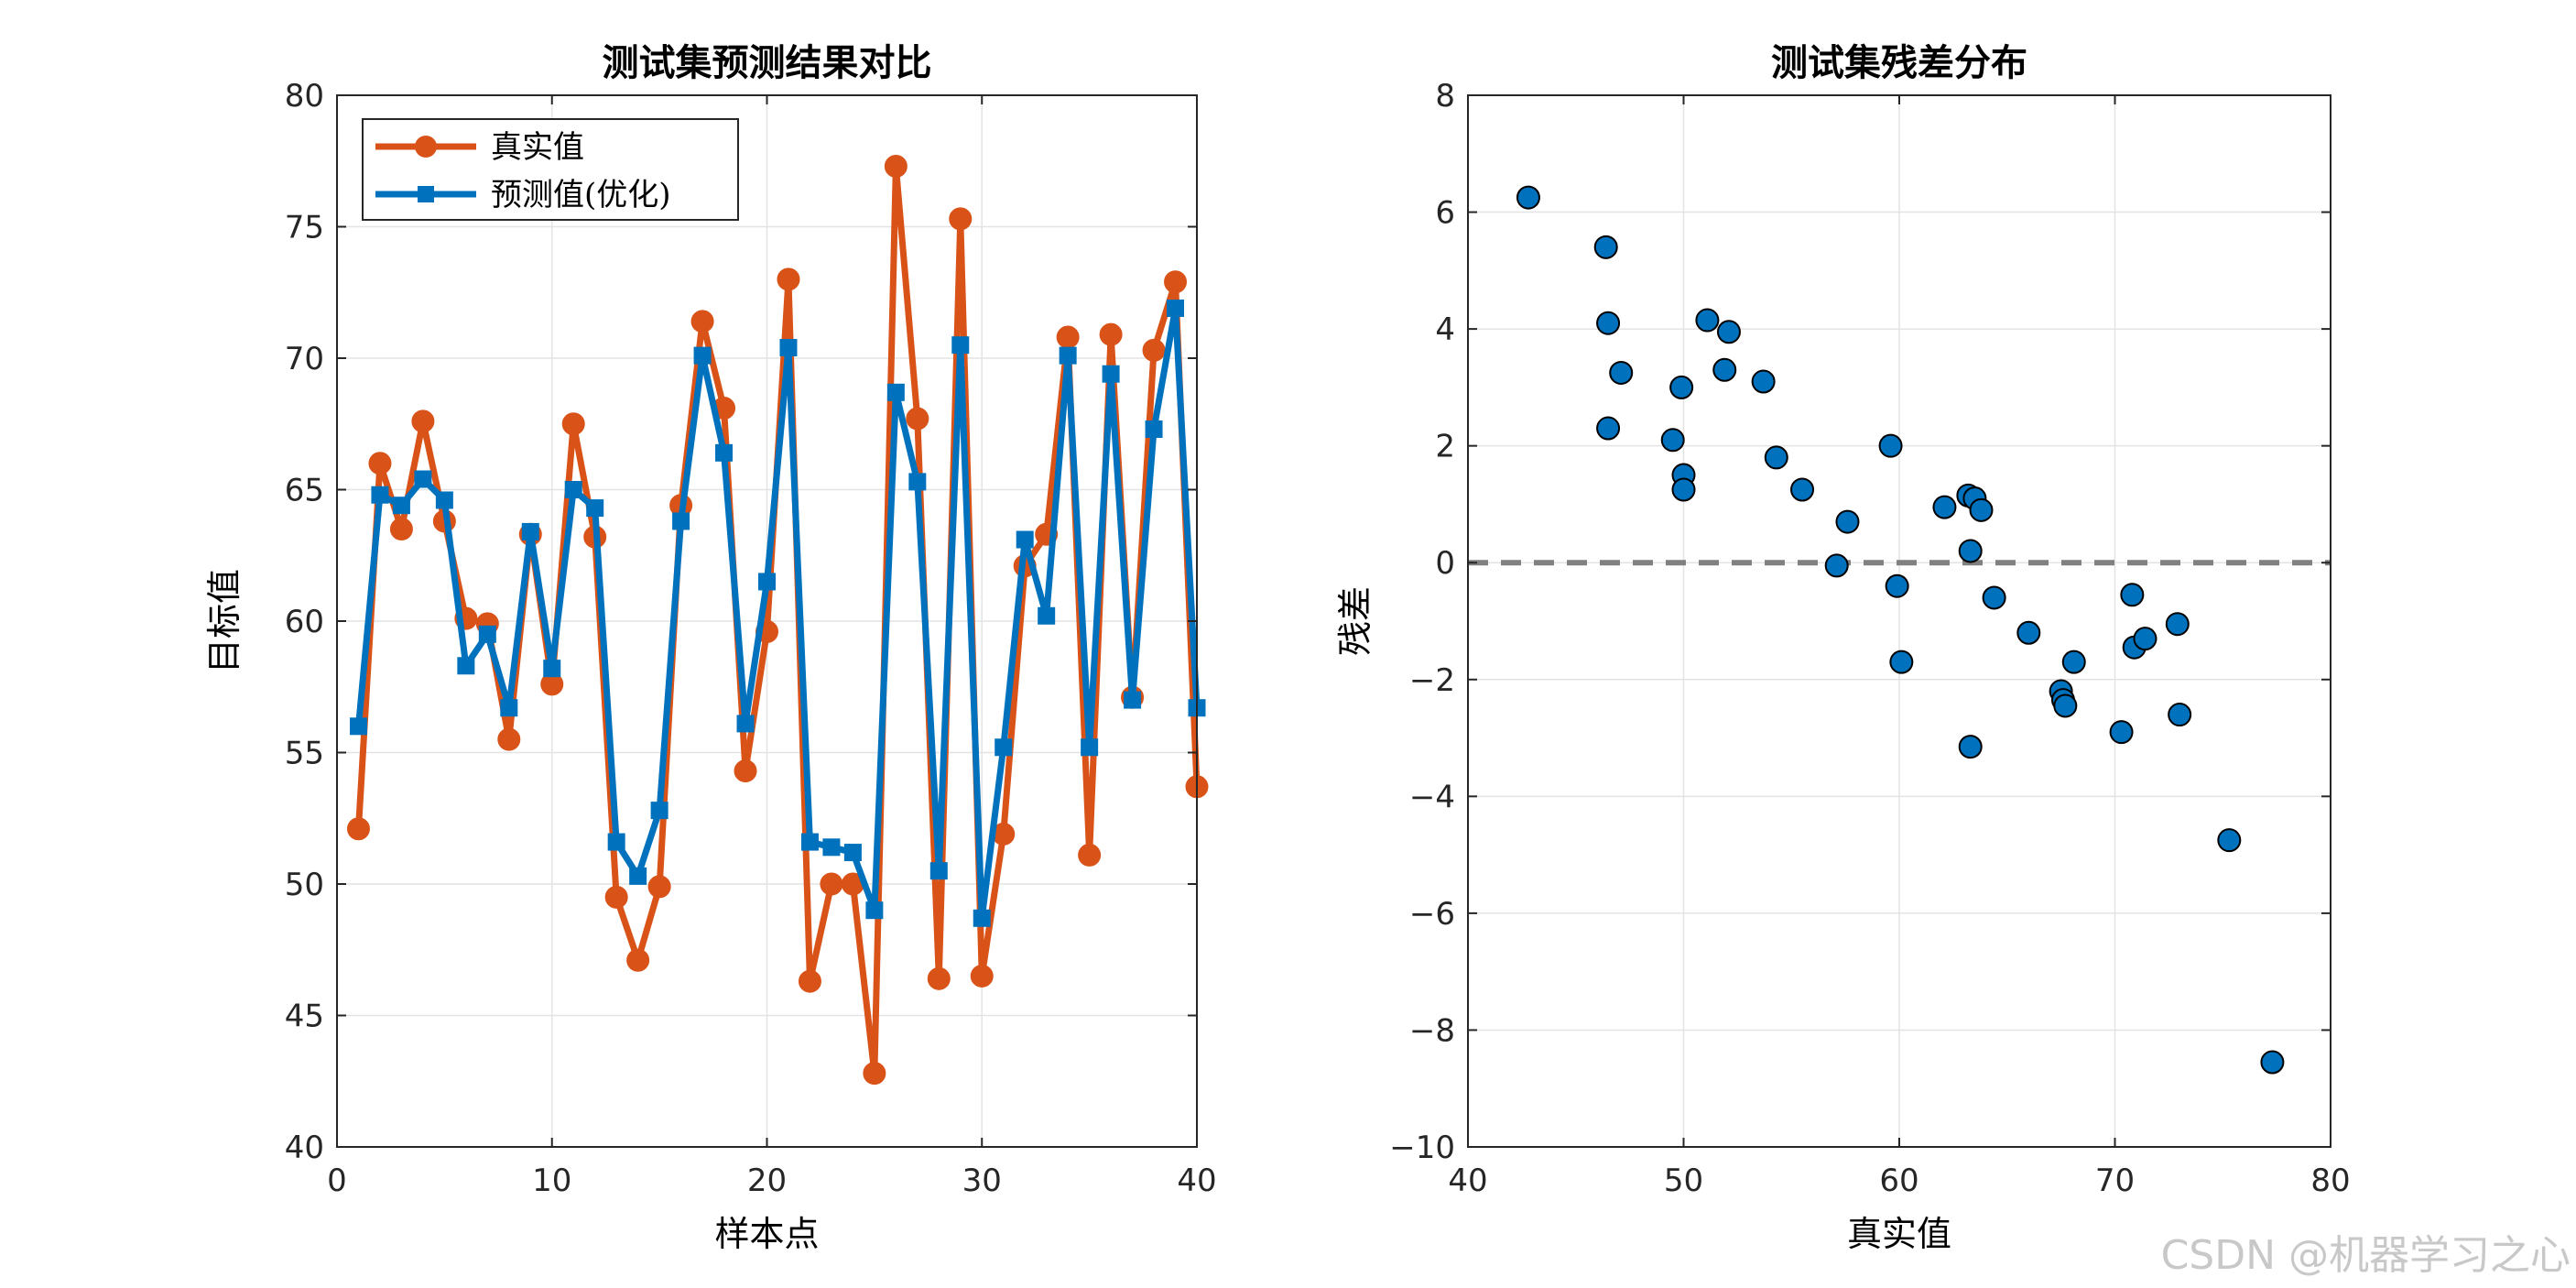 The width and height of the screenshot is (2576, 1288). I want to click on y-tick-label: 65, so click(304, 491).